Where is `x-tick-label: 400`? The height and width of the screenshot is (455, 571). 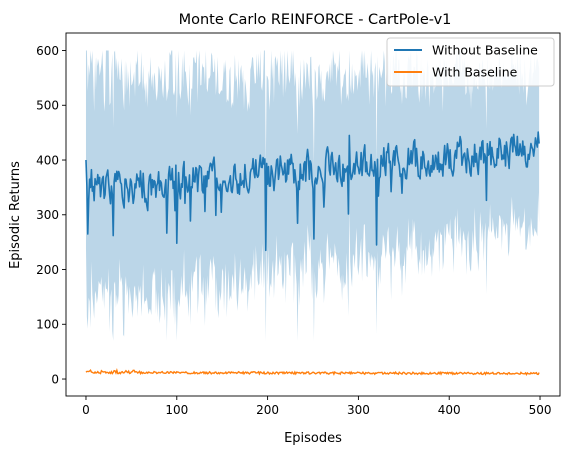
x-tick-label: 400 is located at coordinates (449, 410).